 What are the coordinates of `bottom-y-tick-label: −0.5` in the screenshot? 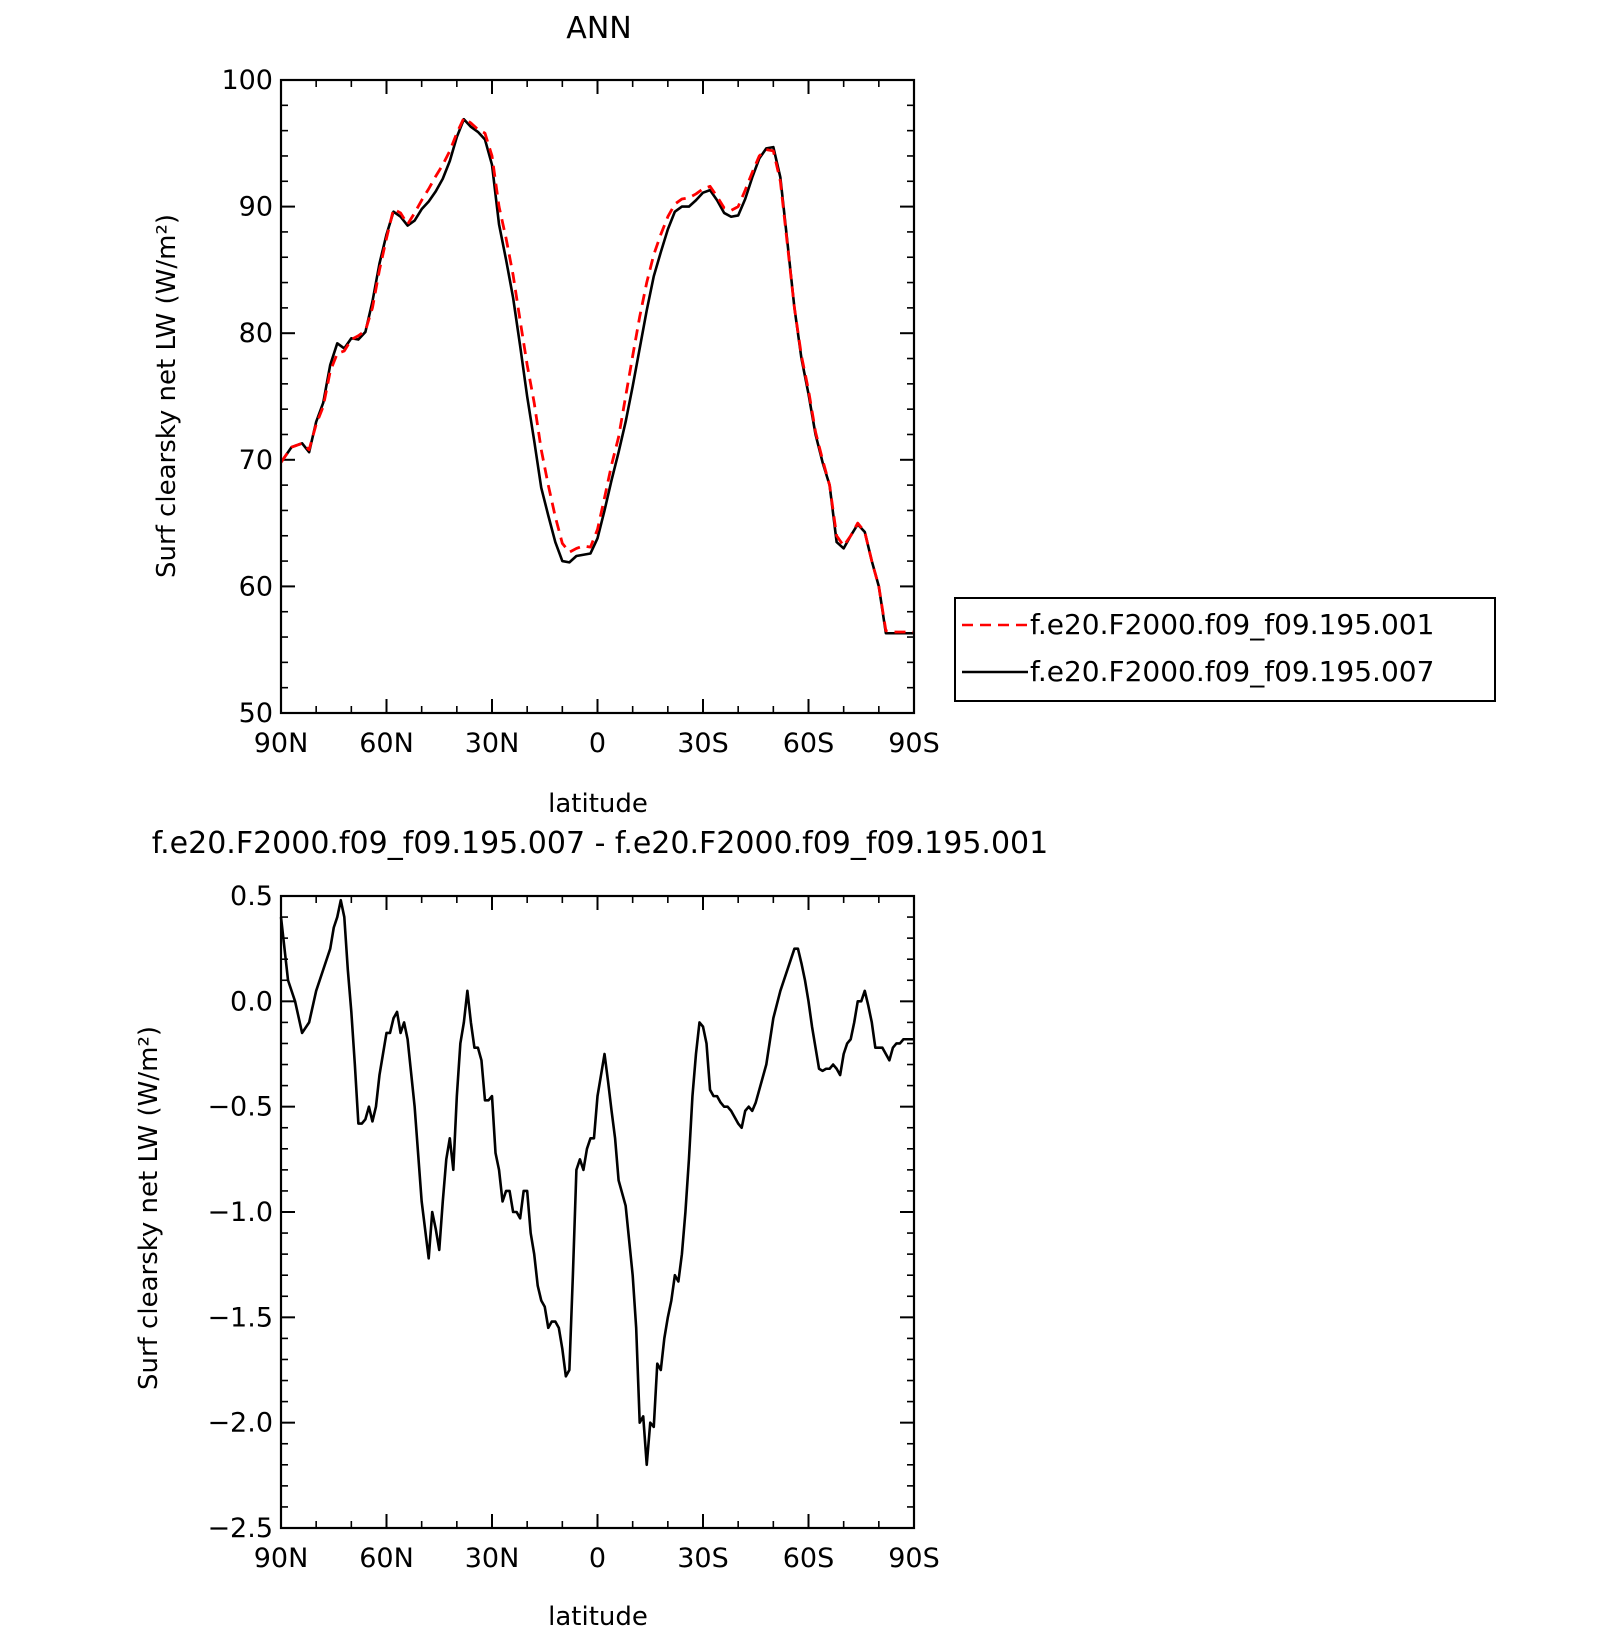 It's located at (240, 1107).